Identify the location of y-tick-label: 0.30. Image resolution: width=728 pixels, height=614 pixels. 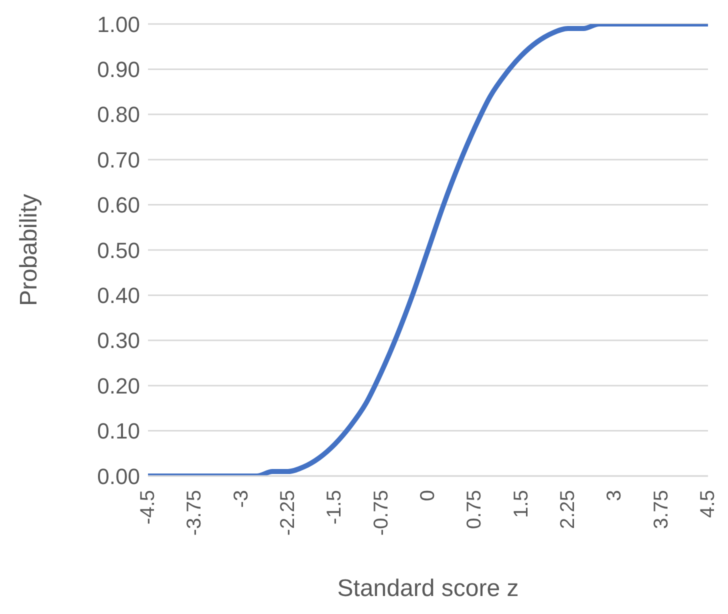
(118, 341).